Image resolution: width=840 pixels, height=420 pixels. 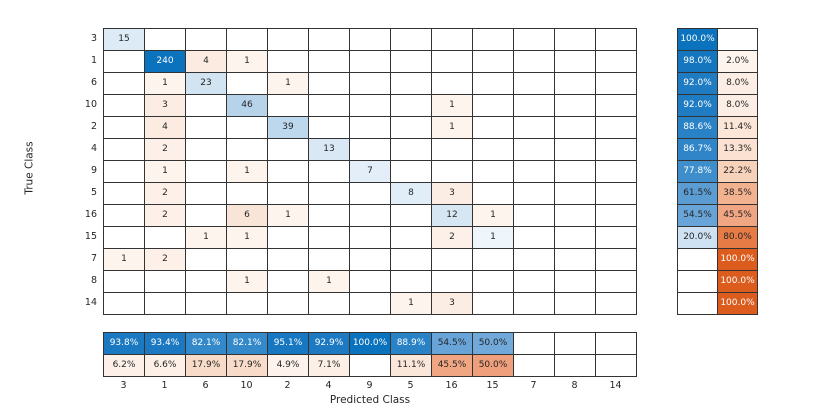 I want to click on x-tick-label: 15, so click(x=492, y=385).